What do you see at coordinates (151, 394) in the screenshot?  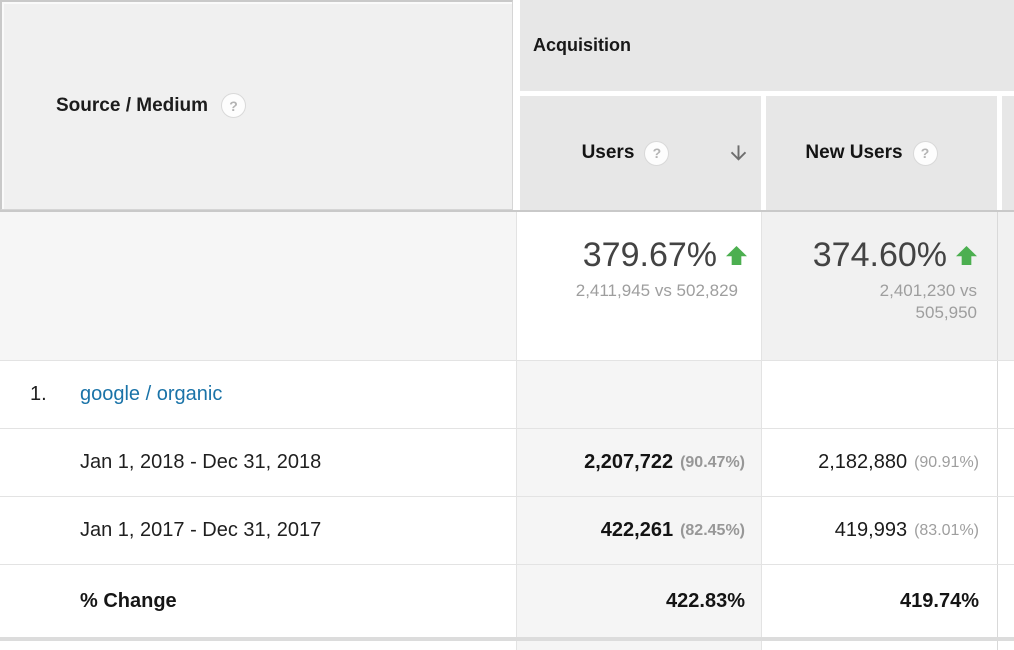 I see `source-medium-link: google / organic` at bounding box center [151, 394].